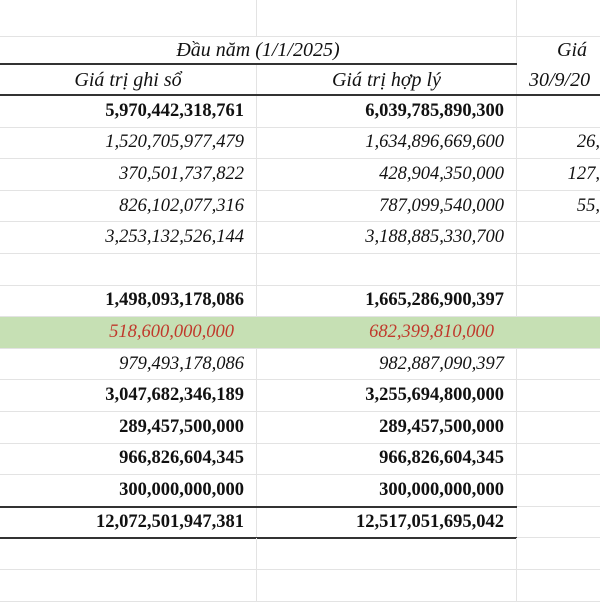 This screenshot has width=600, height=602. Describe the element at coordinates (300, 95) in the screenshot. I see `header-bottom-border` at that location.